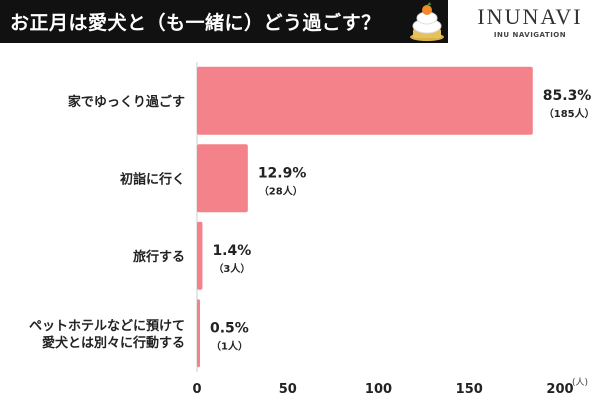 The image size is (600, 400). What do you see at coordinates (229, 328) in the screenshot?
I see `percent-label-4: 0.5%` at bounding box center [229, 328].